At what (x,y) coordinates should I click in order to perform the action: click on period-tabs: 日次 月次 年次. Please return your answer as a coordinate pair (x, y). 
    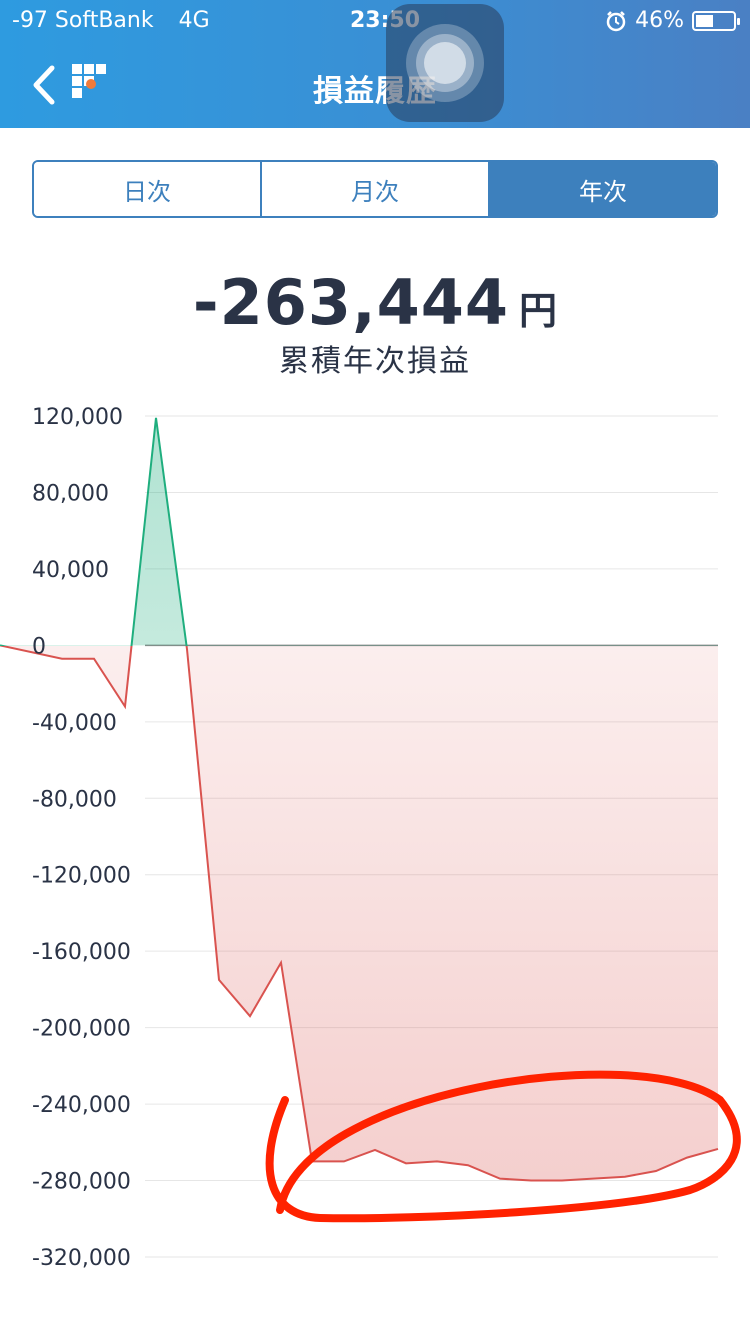
    Looking at the image, I should click on (375, 189).